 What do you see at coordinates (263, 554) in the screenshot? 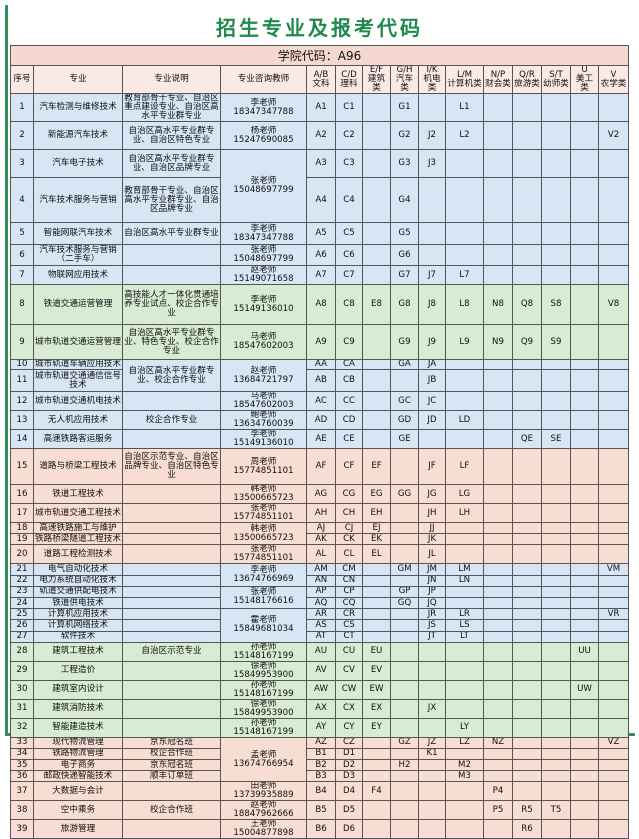
I see `teacher-contact: 张老师15774851101` at bounding box center [263, 554].